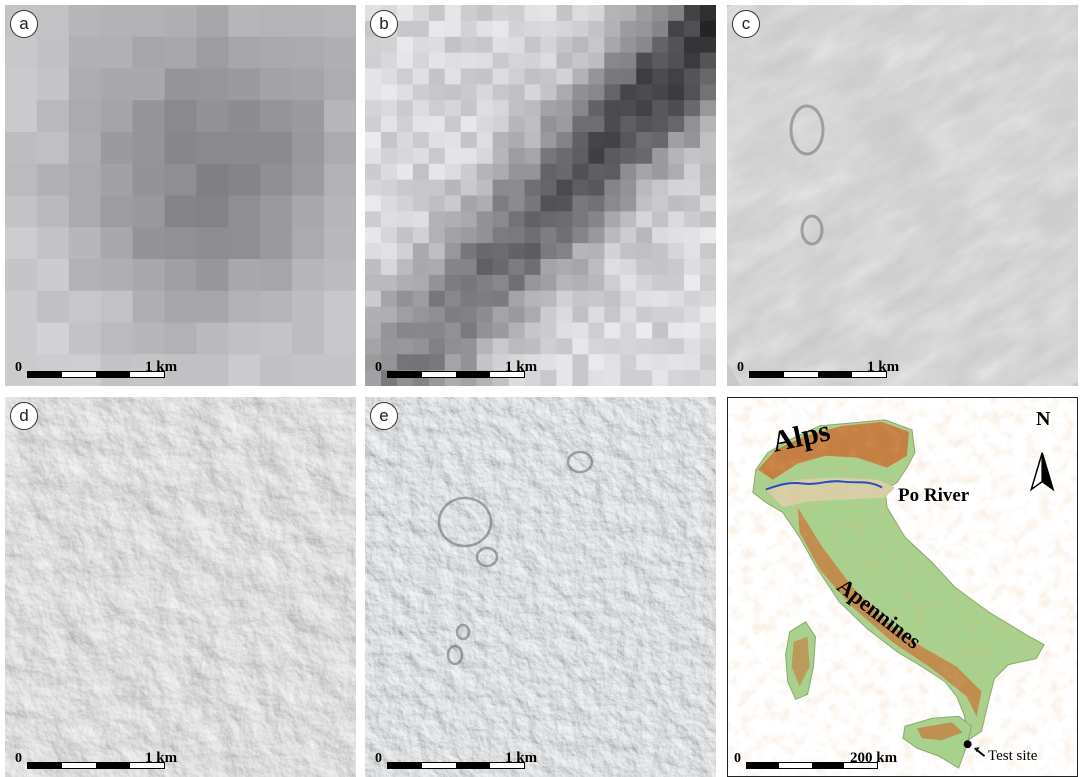 This screenshot has height=777, width=1084. Describe the element at coordinates (384, 416) in the screenshot. I see `panel-label: e` at that location.